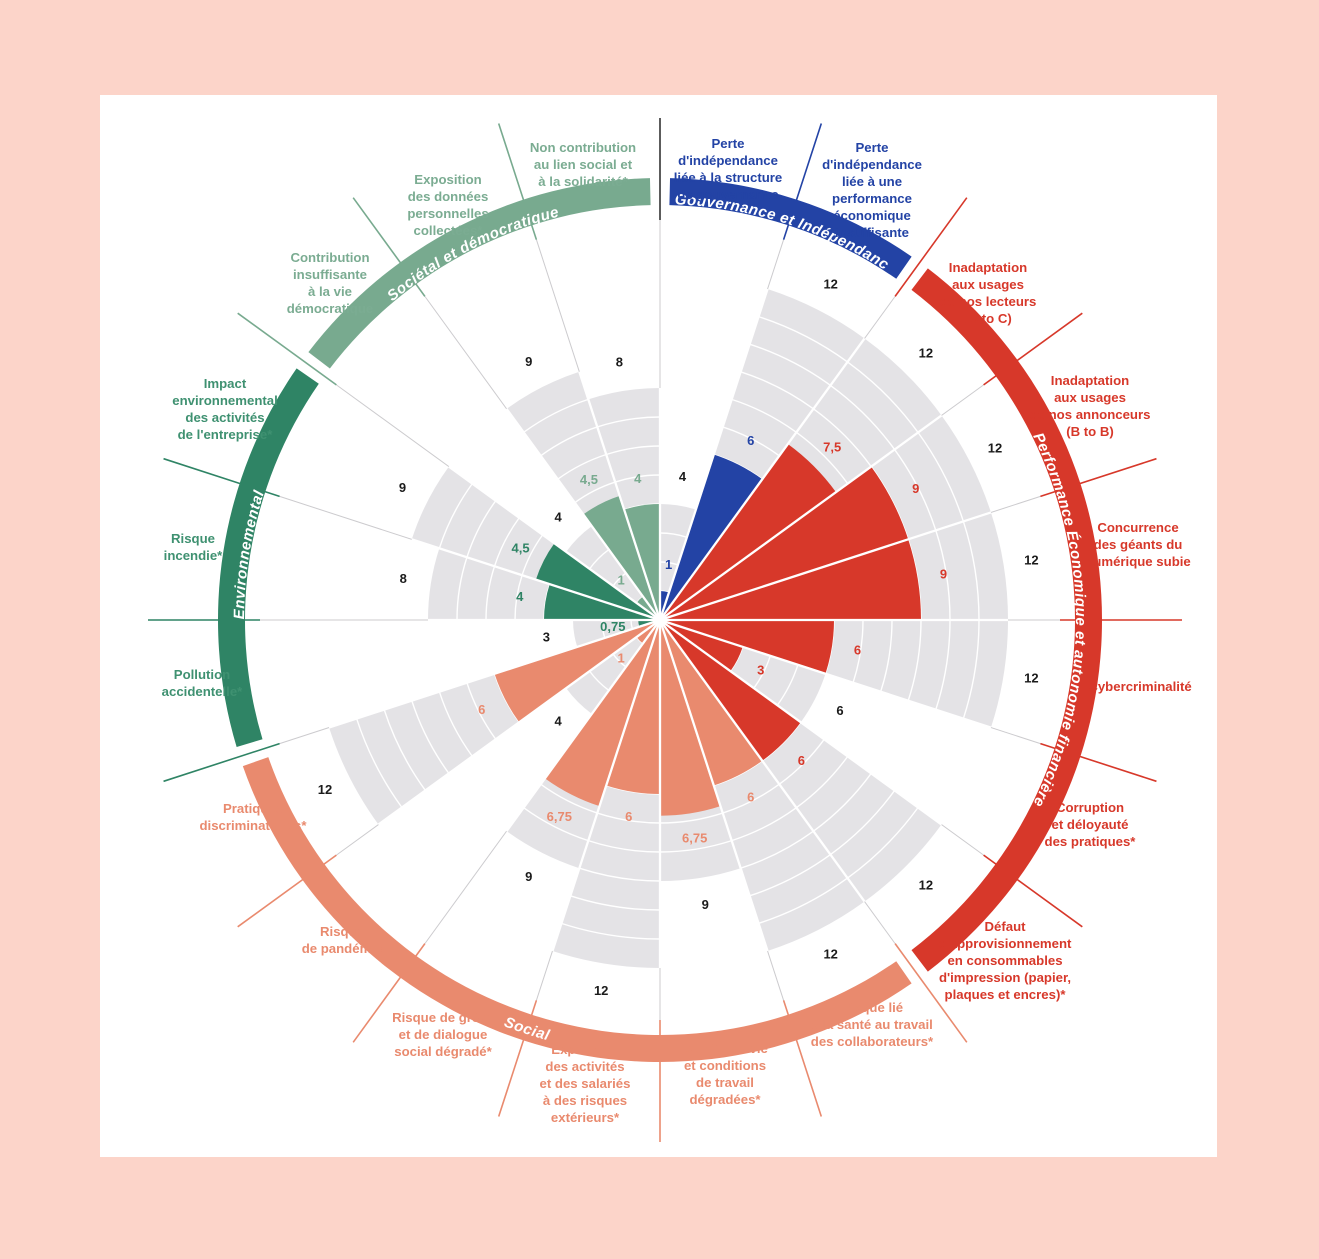  Describe the element at coordinates (528, 361) in the screenshot. I see `spoke-max-label-18: 9` at that location.